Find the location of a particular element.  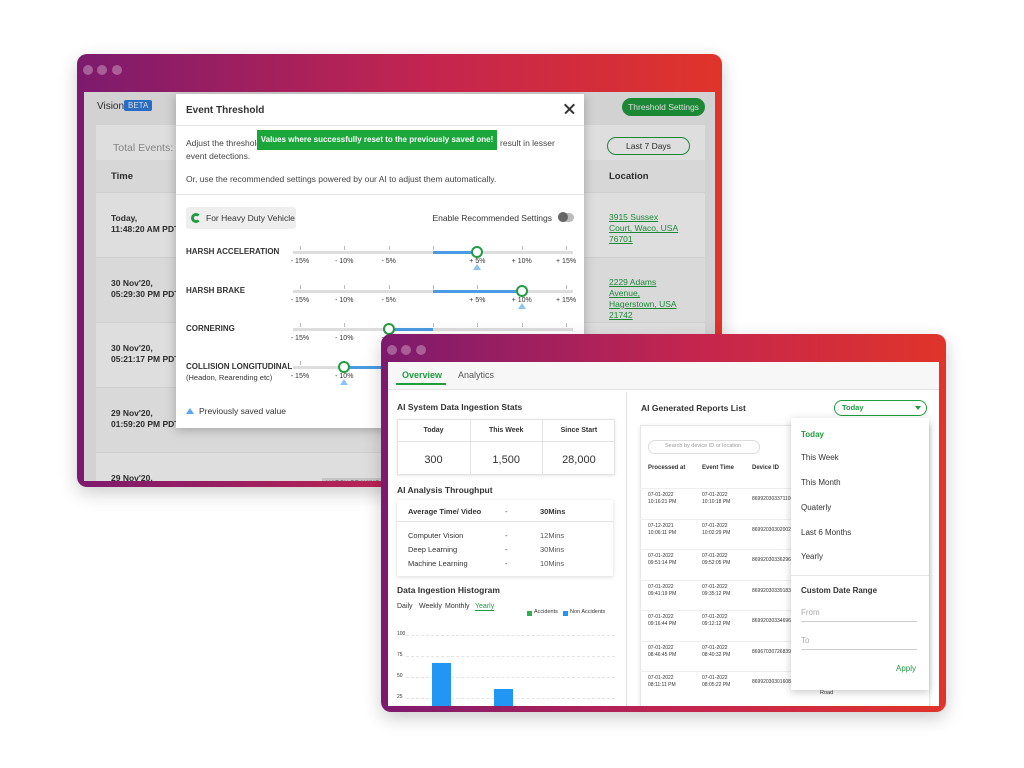

row-location: 2229 Adams Avenue, Hagerstown, USA 21742 is located at coordinates (643, 298).